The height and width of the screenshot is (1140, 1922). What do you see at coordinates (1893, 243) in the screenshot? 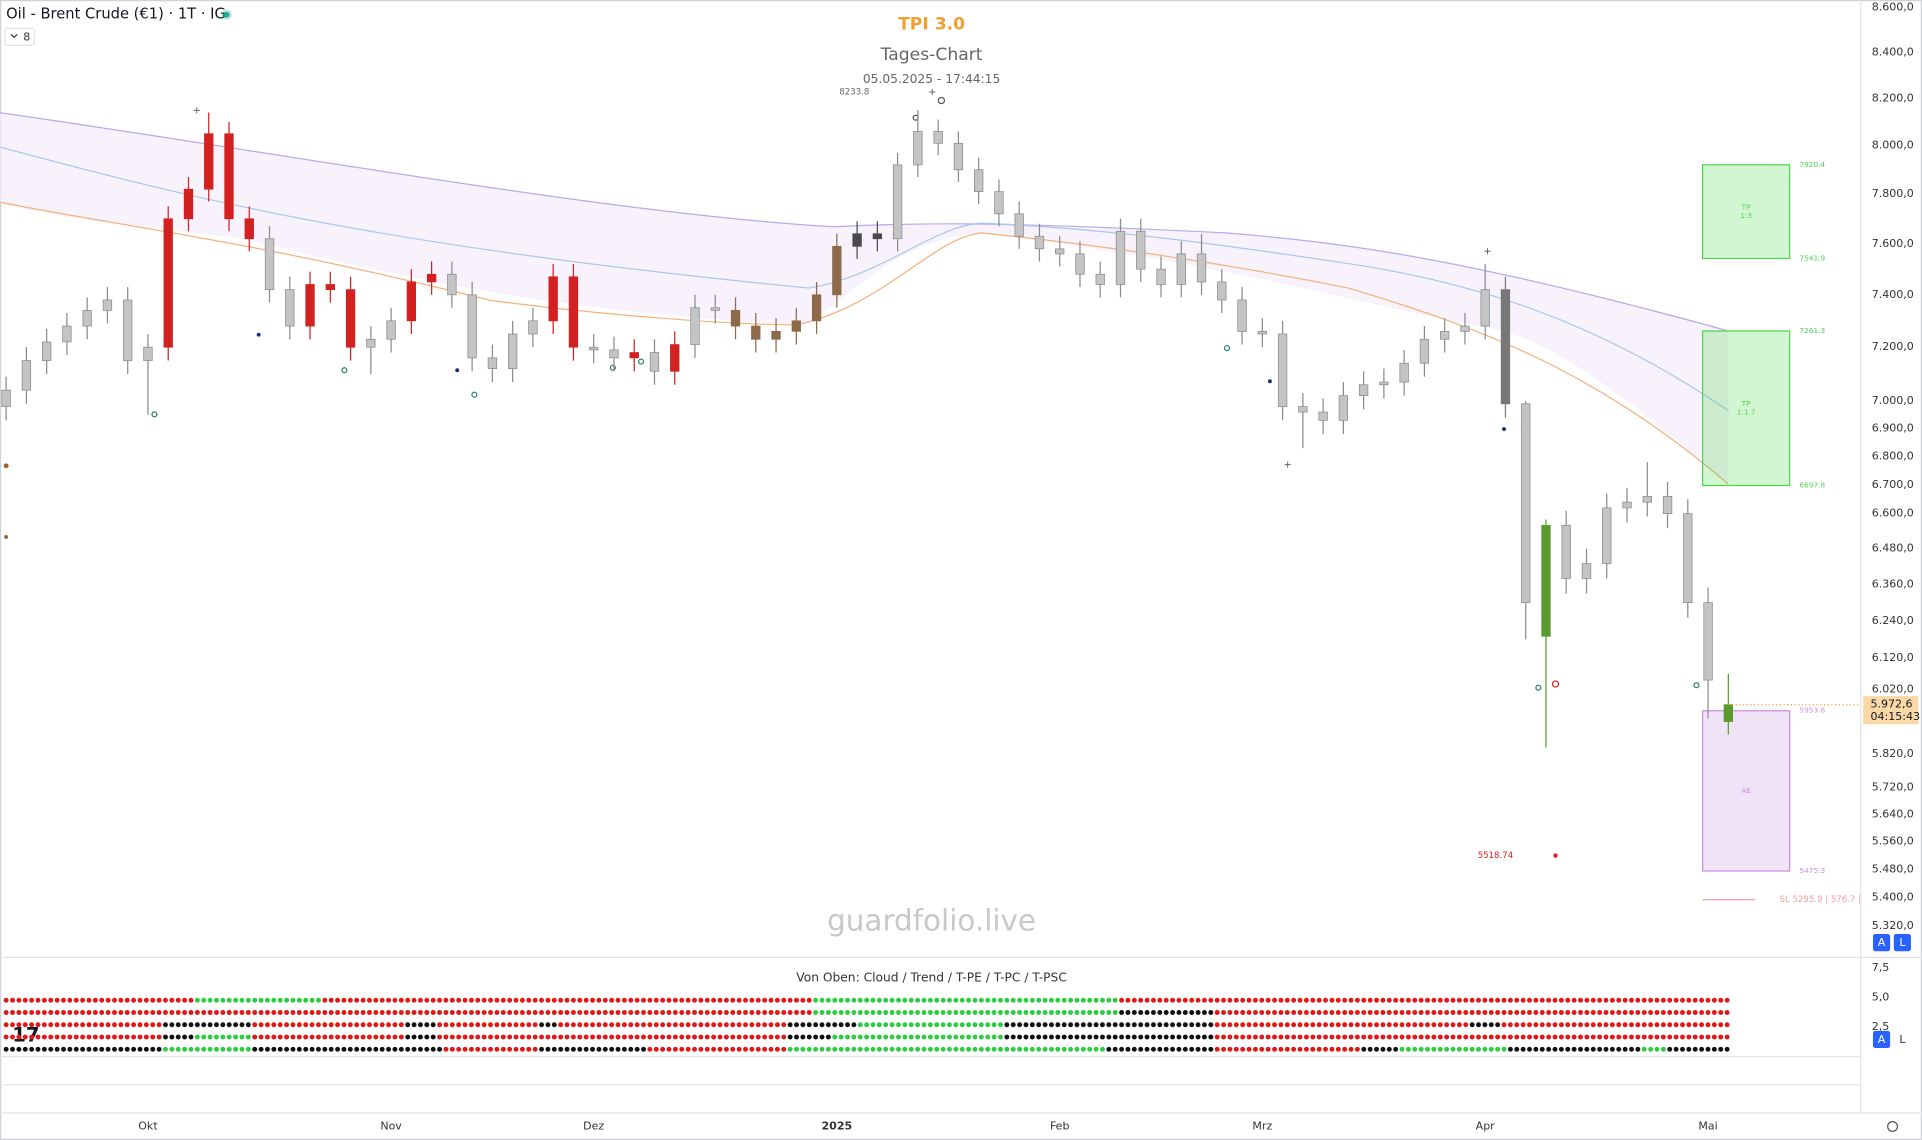
I see `y-tick-label: 7.600,0` at bounding box center [1893, 243].